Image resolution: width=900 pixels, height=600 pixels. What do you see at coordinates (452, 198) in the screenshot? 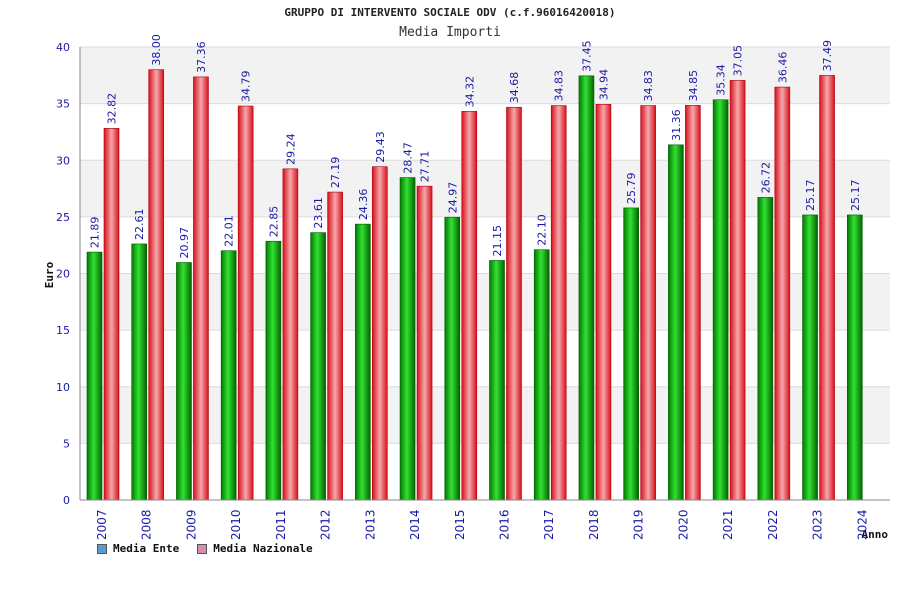
I see `data-label-media-ente: 24.97` at bounding box center [452, 198].